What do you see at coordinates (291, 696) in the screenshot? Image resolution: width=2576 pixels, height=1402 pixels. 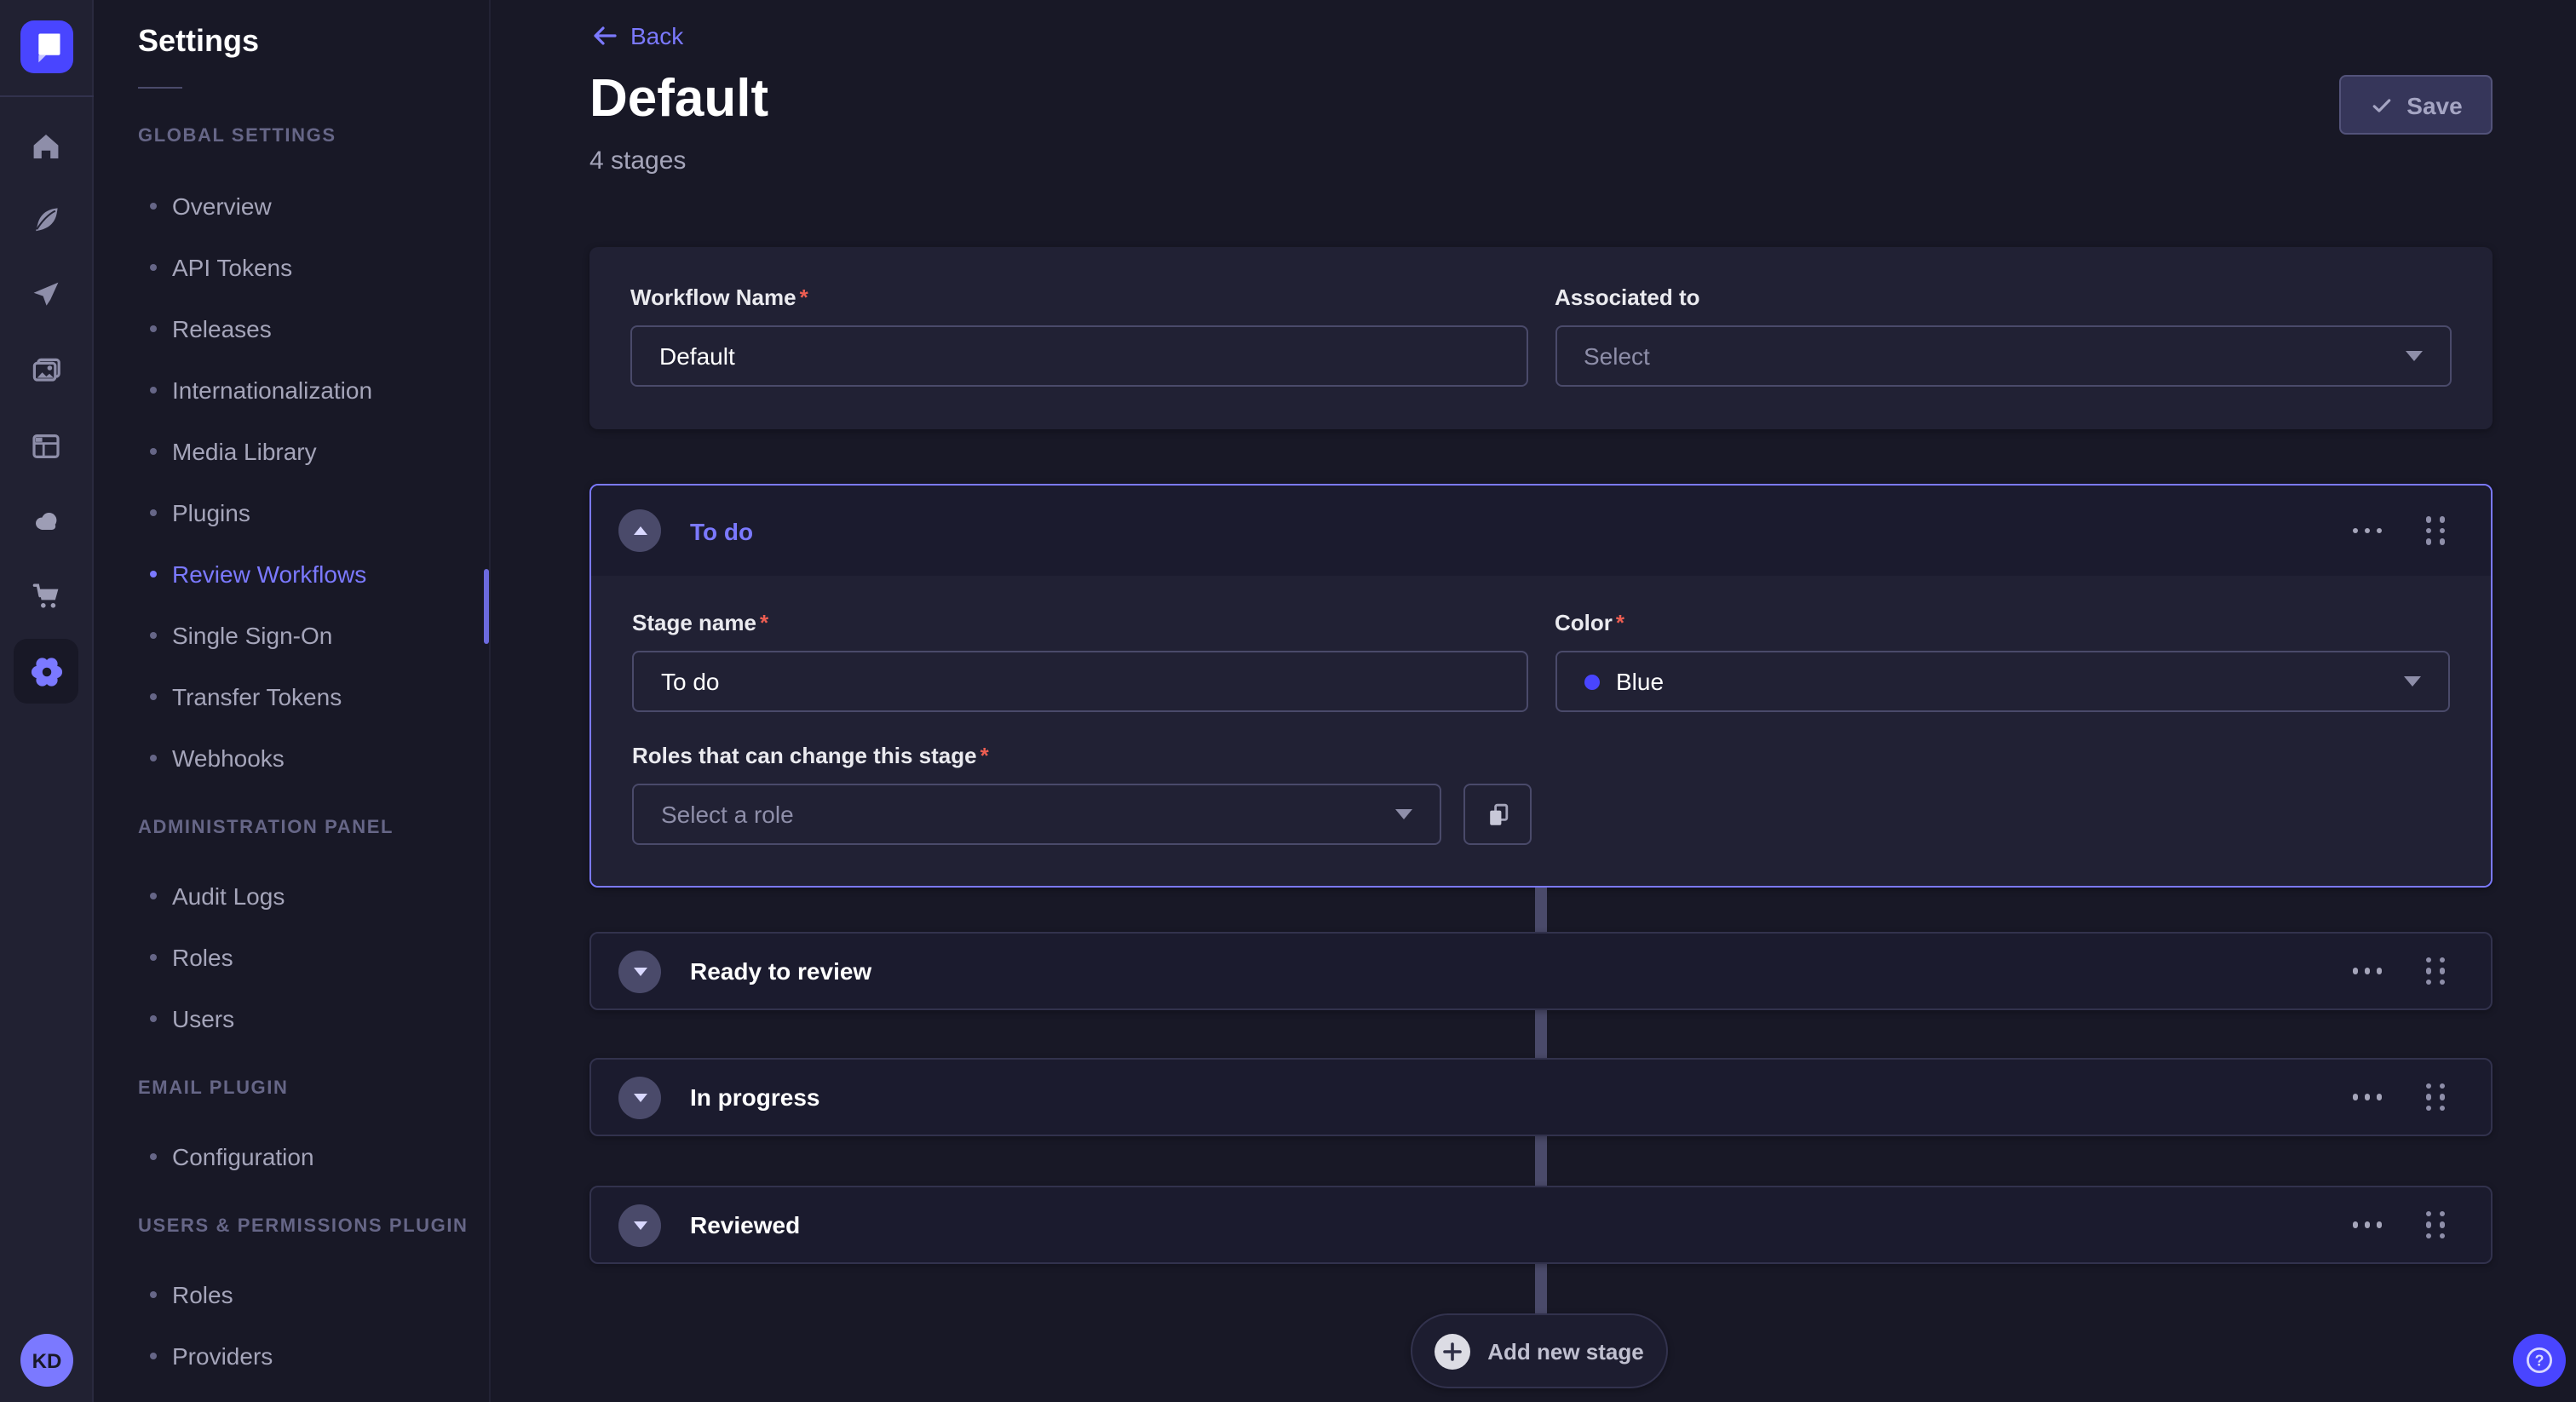 I see `sidebar-item-transfer-tokens: Transfer Tokens` at bounding box center [291, 696].